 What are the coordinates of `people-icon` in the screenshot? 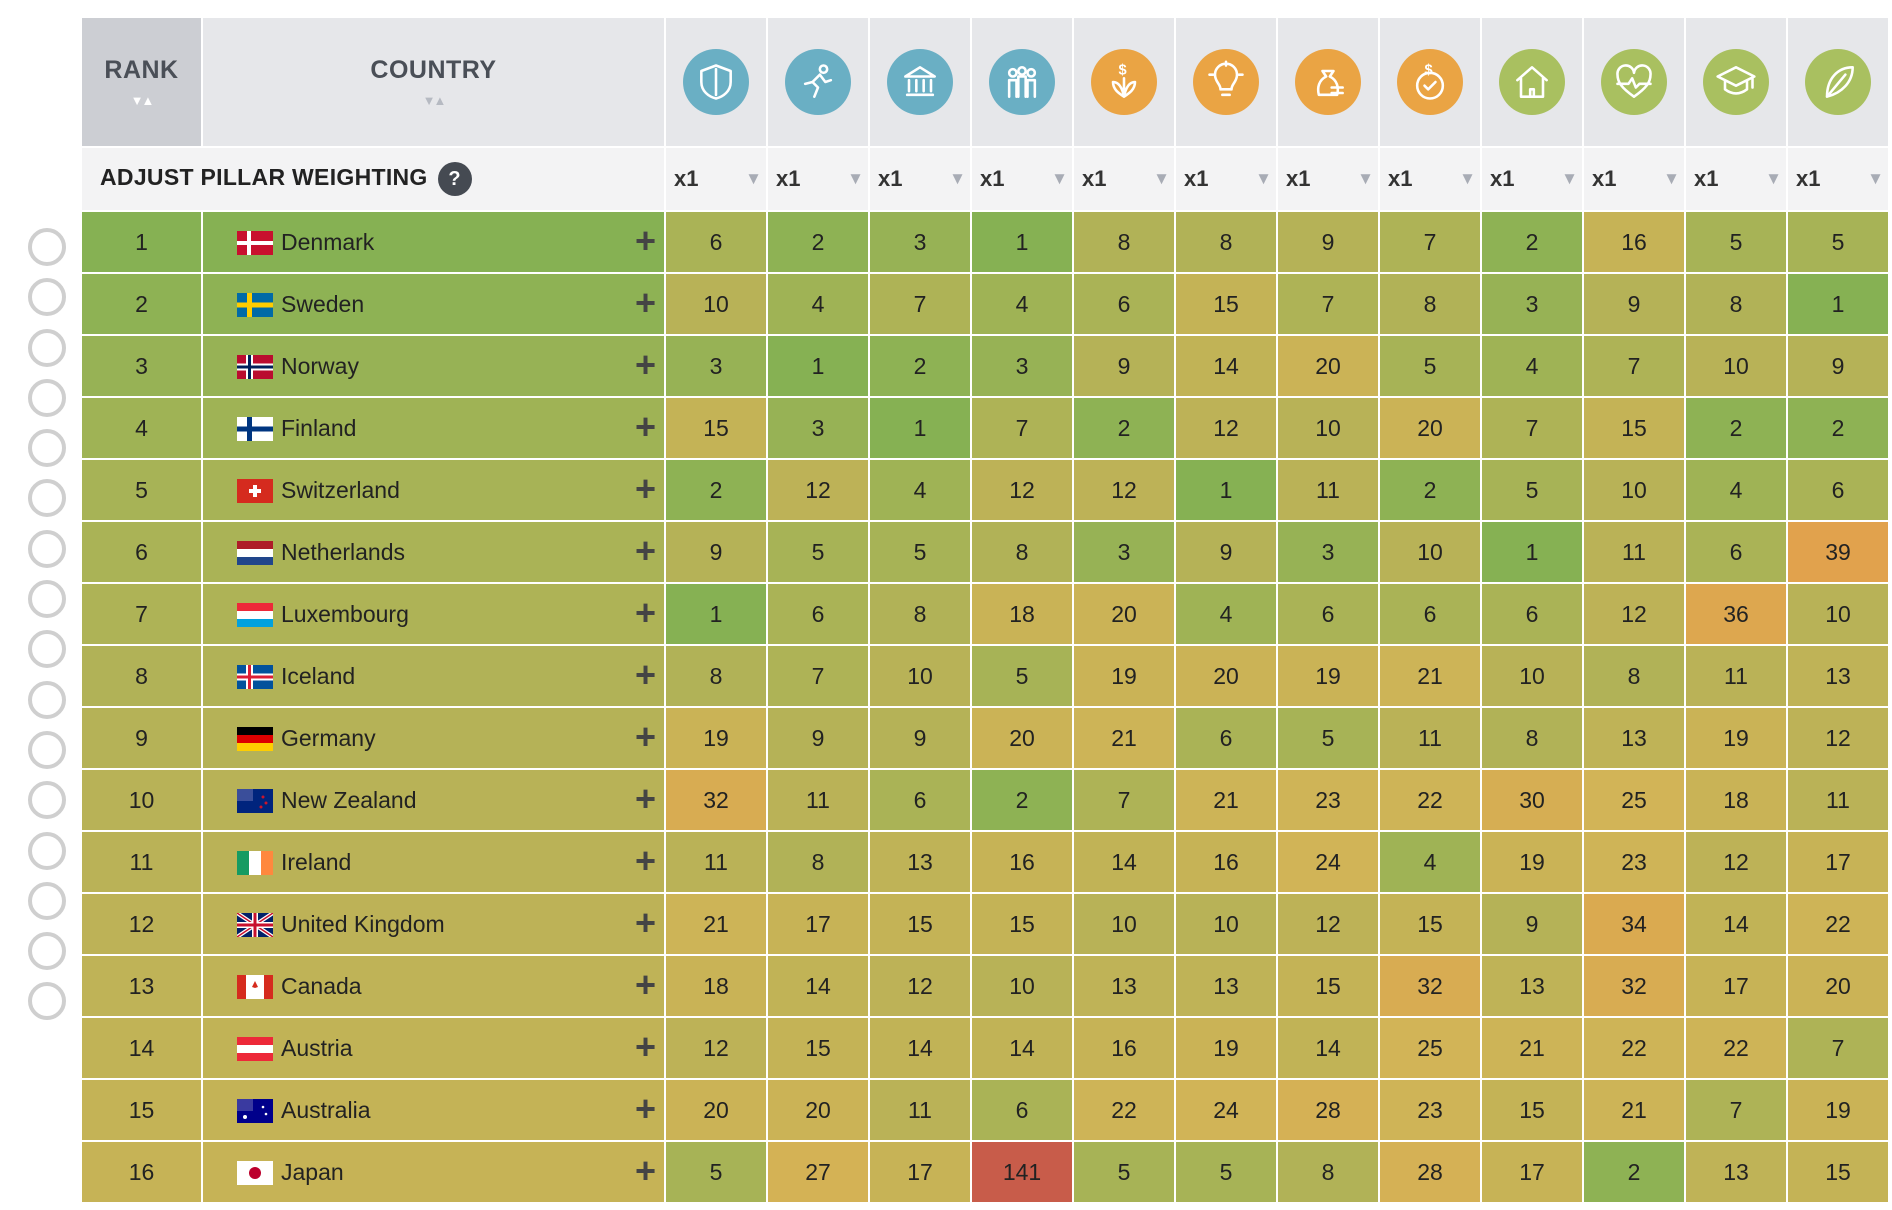 It's located at (1022, 82).